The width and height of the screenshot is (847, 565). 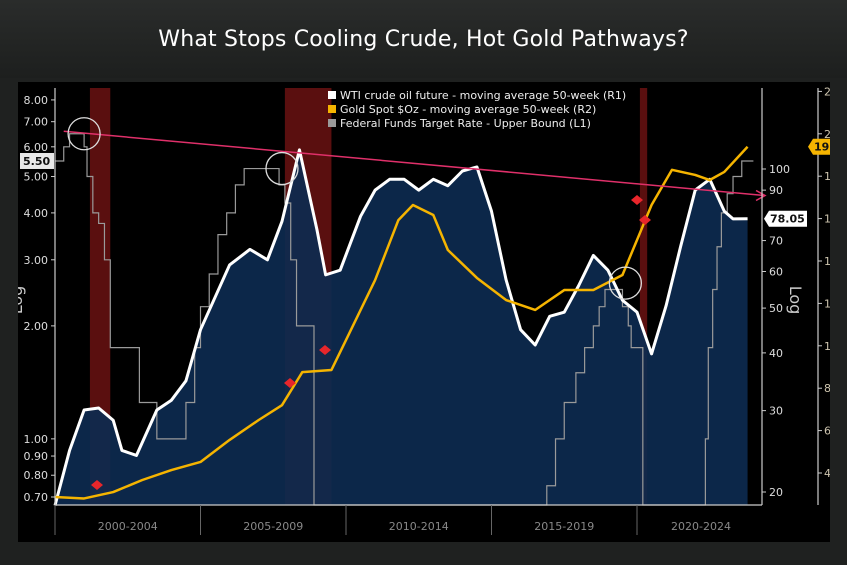 I want to click on r2-tick-label: 1200, so click(x=827, y=303).